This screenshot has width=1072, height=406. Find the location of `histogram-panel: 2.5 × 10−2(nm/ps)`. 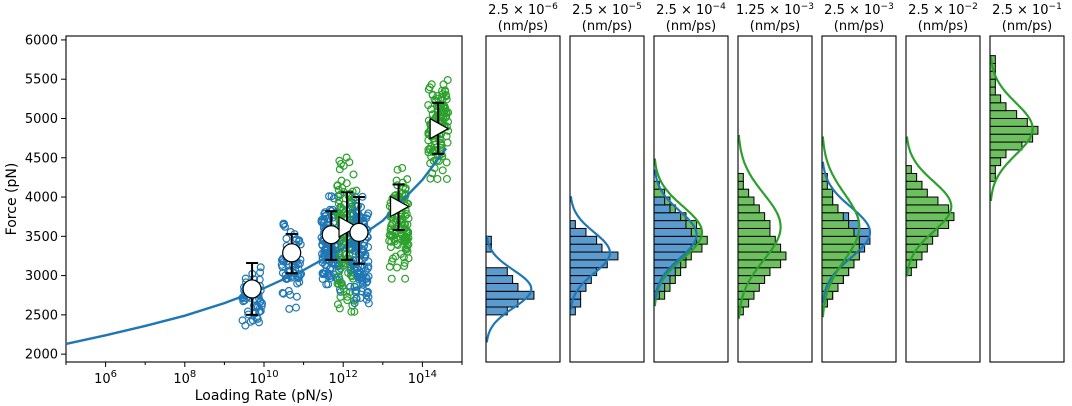

histogram-panel: 2.5 × 10−2(nm/ps) is located at coordinates (943, 182).